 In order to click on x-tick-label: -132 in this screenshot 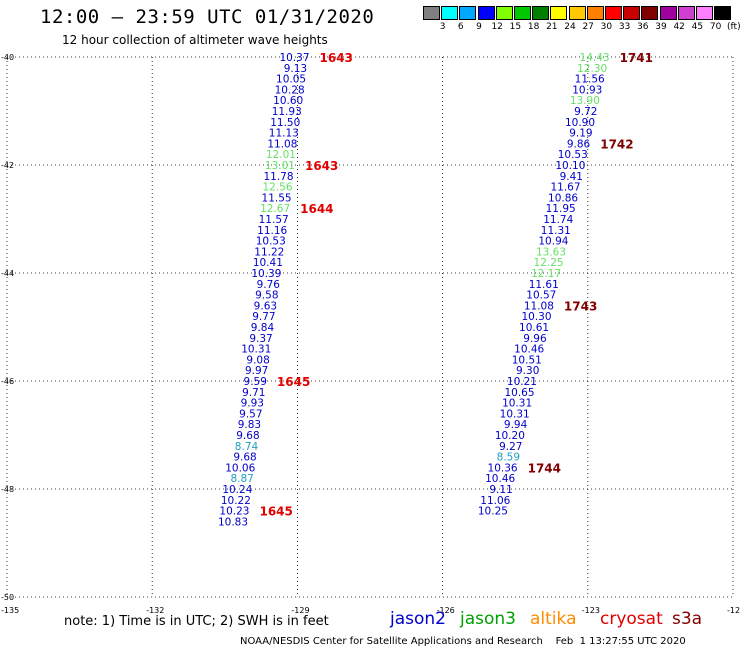, I will do `click(155, 610)`.